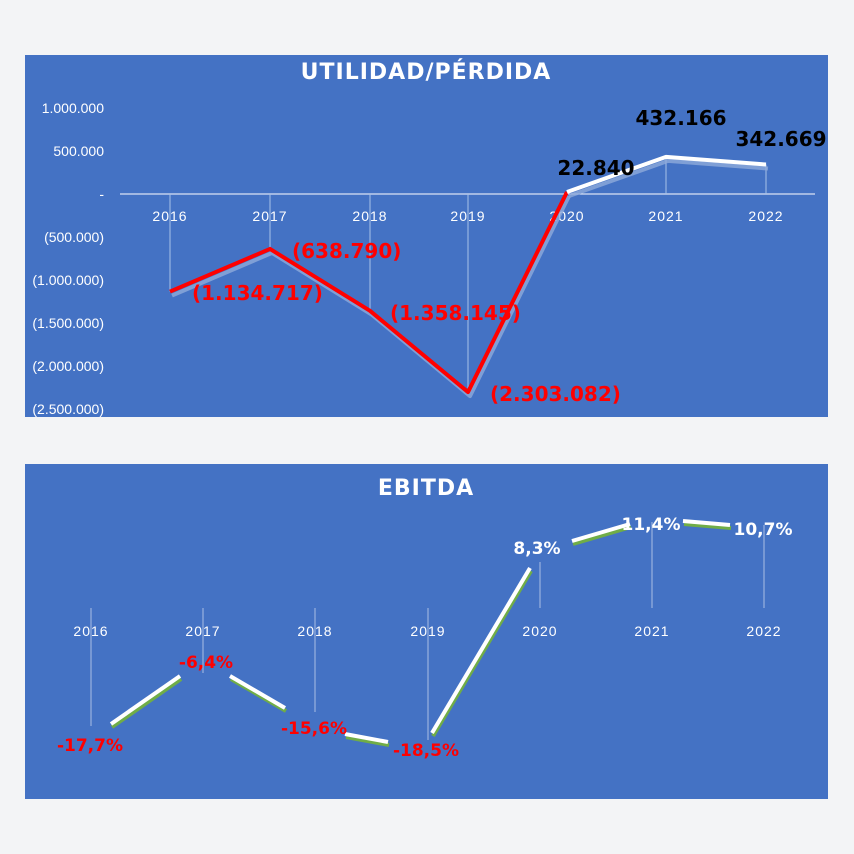 This screenshot has height=854, width=854. Describe the element at coordinates (68, 323) in the screenshot. I see `y-tick-label: (1.500.000)` at that location.